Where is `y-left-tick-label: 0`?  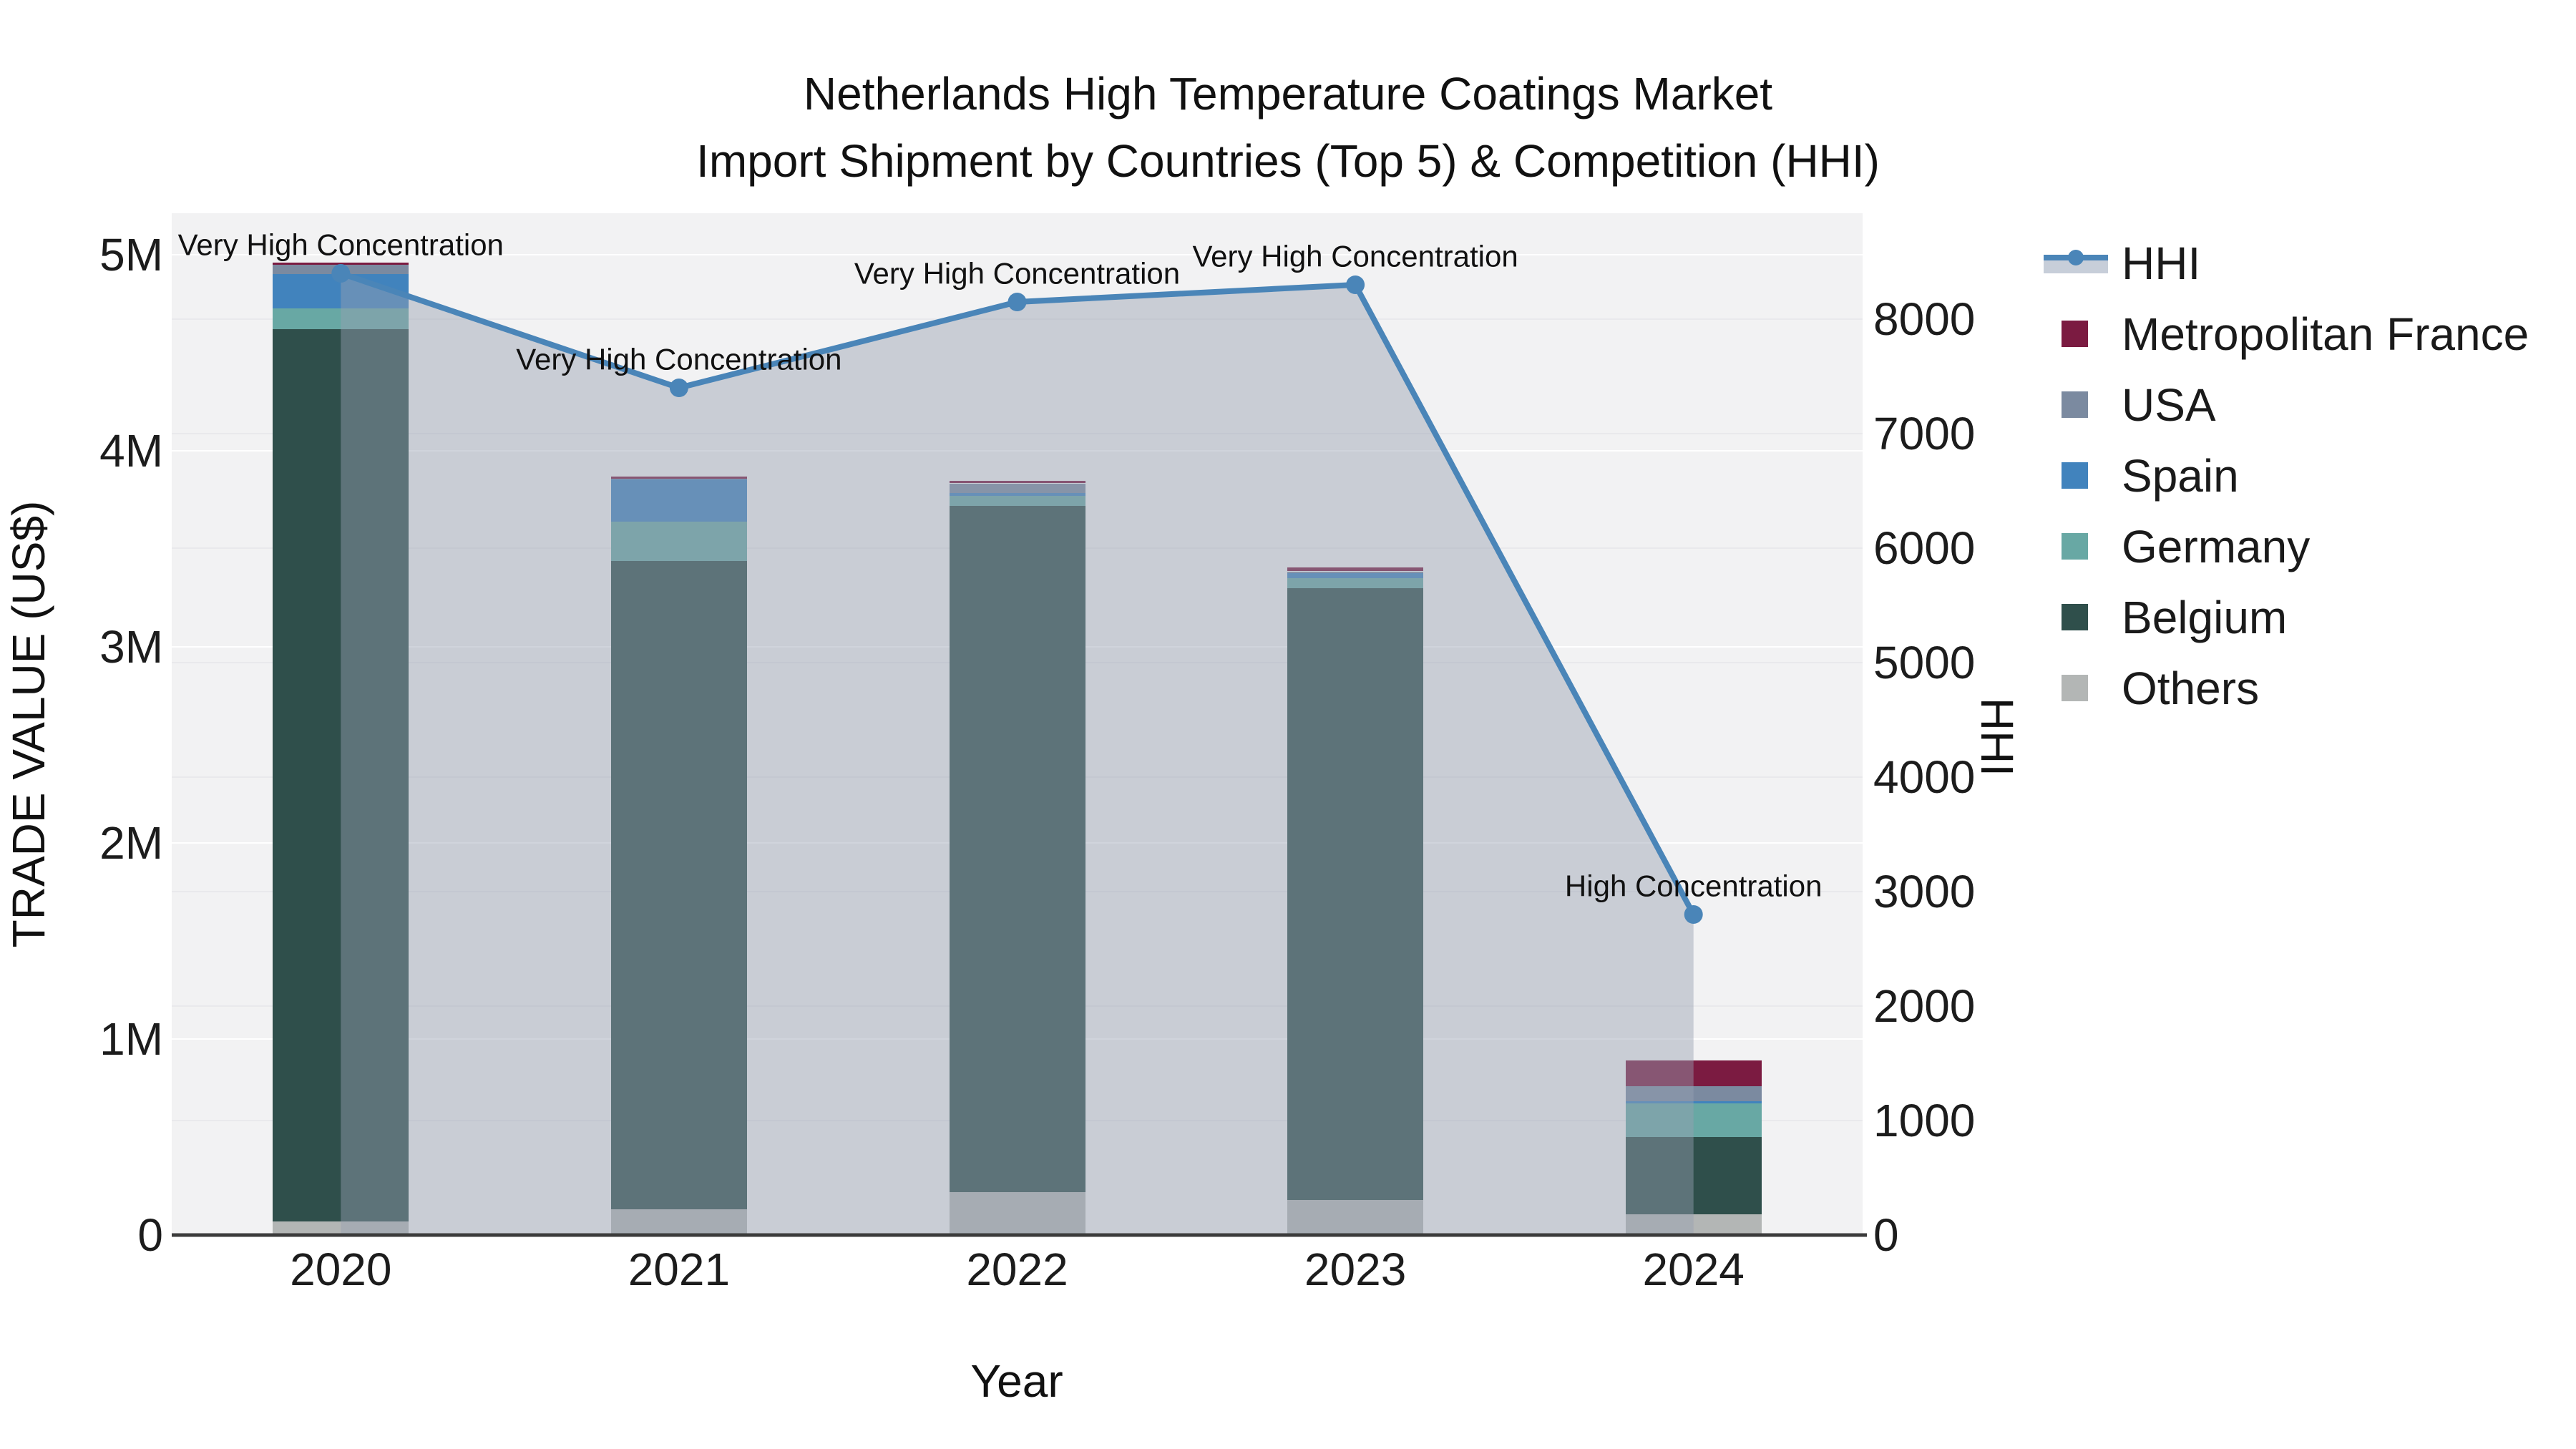 y-left-tick-label: 0 is located at coordinates (150, 1235).